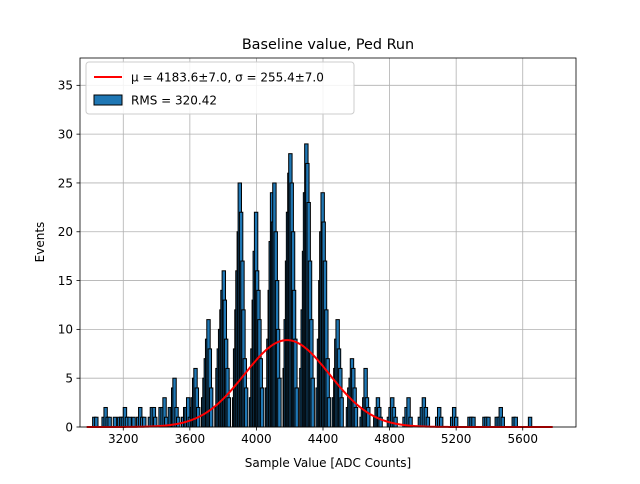 This screenshot has width=640, height=484. What do you see at coordinates (65, 86) in the screenshot?
I see `y-tick-label: 35` at bounding box center [65, 86].